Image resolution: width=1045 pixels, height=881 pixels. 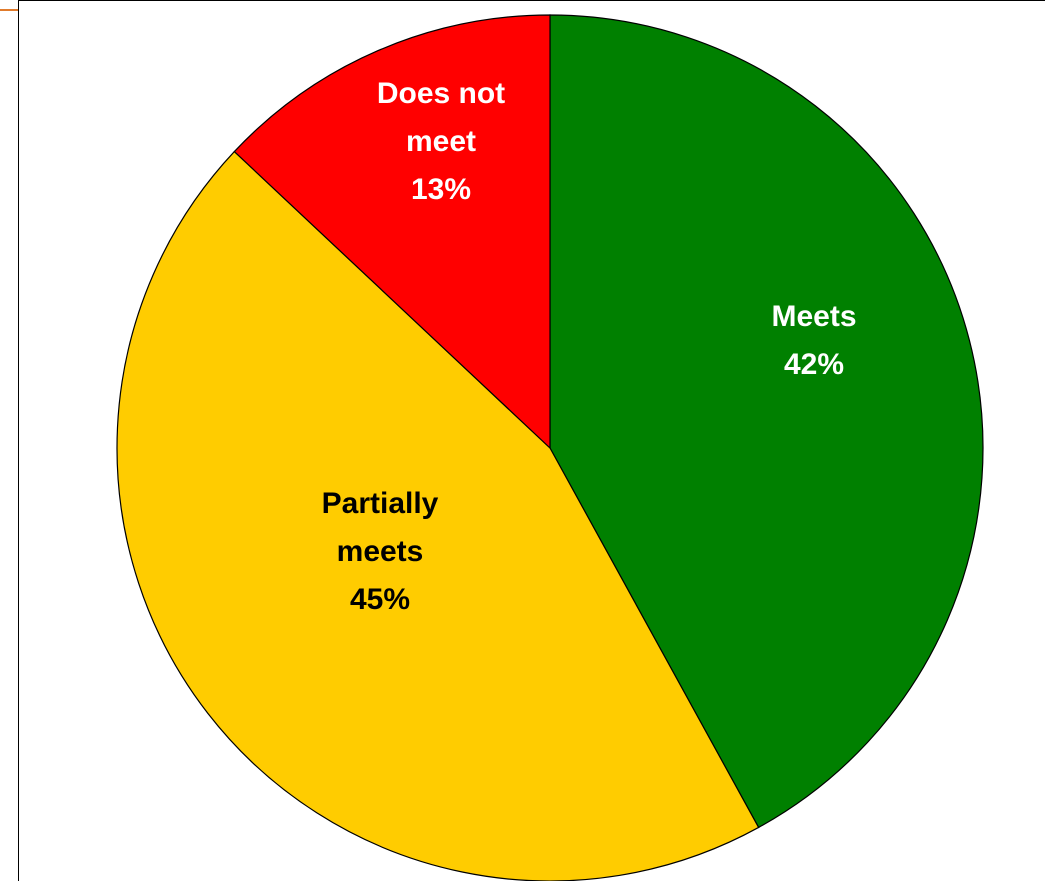 I want to click on slice-value-label: 13%, so click(x=441, y=189).